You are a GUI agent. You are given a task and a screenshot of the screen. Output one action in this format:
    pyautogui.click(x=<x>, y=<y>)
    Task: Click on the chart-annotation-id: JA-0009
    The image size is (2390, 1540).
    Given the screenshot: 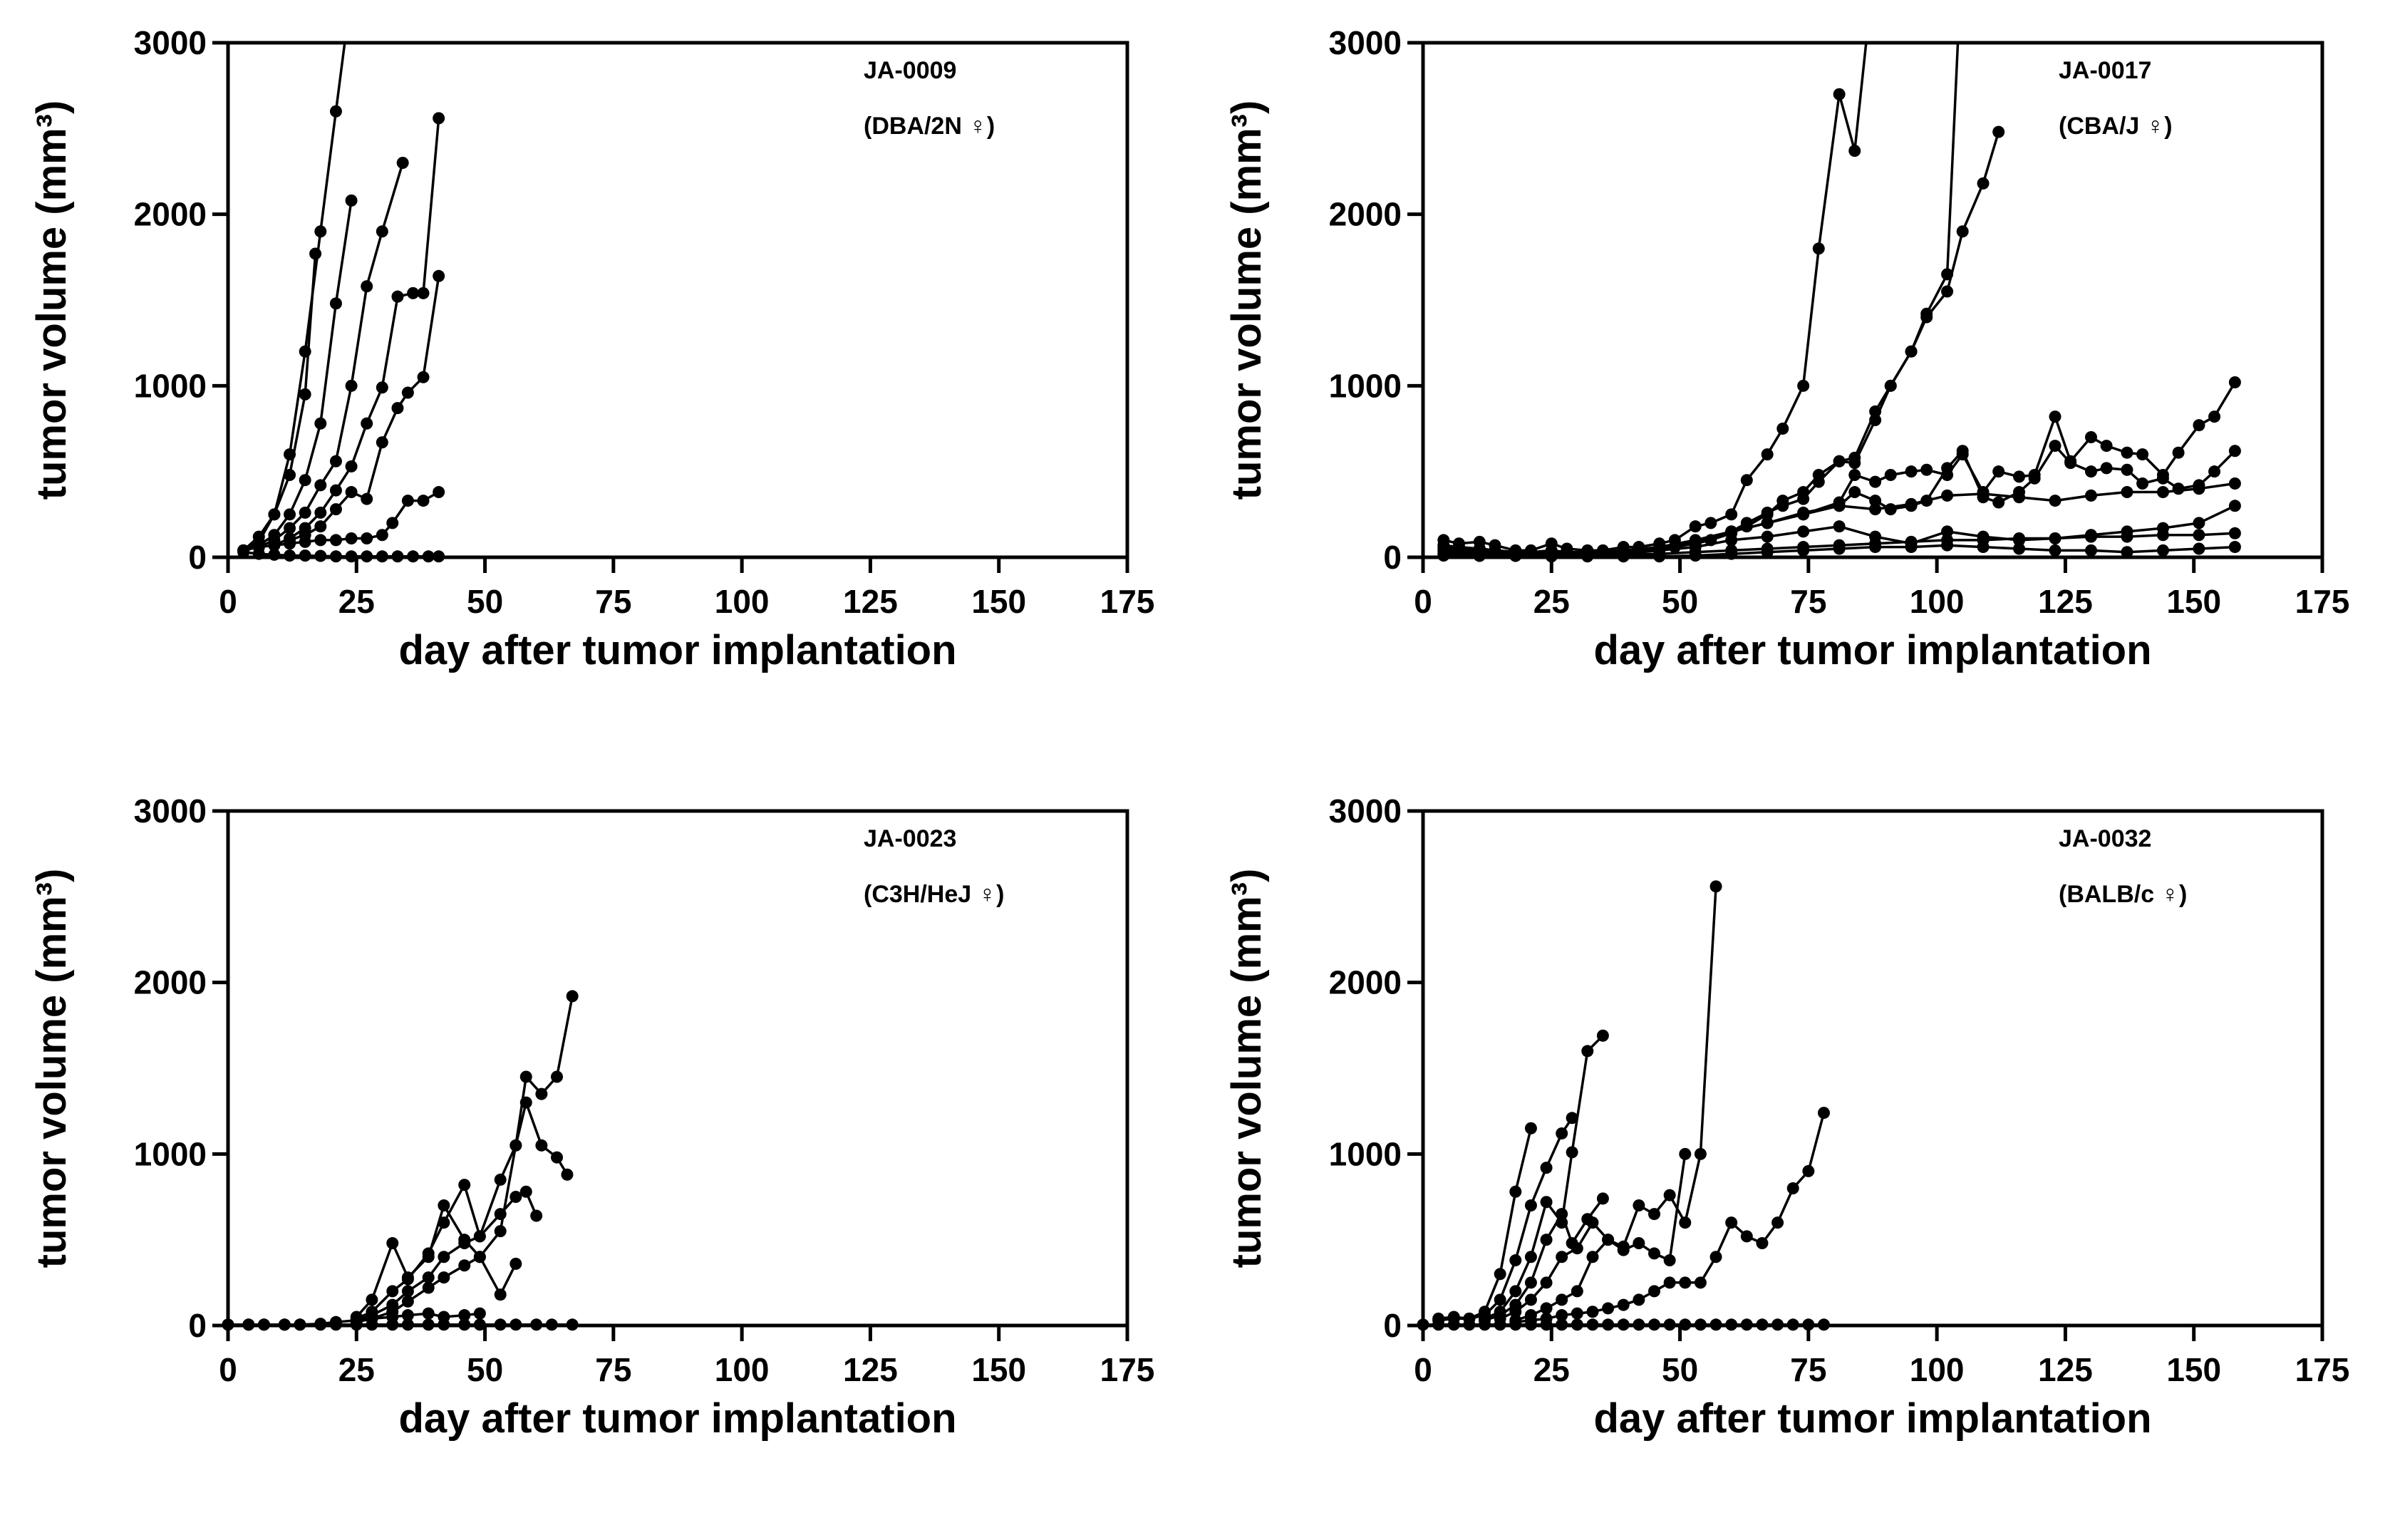 What is the action you would take?
    pyautogui.click(x=910, y=70)
    